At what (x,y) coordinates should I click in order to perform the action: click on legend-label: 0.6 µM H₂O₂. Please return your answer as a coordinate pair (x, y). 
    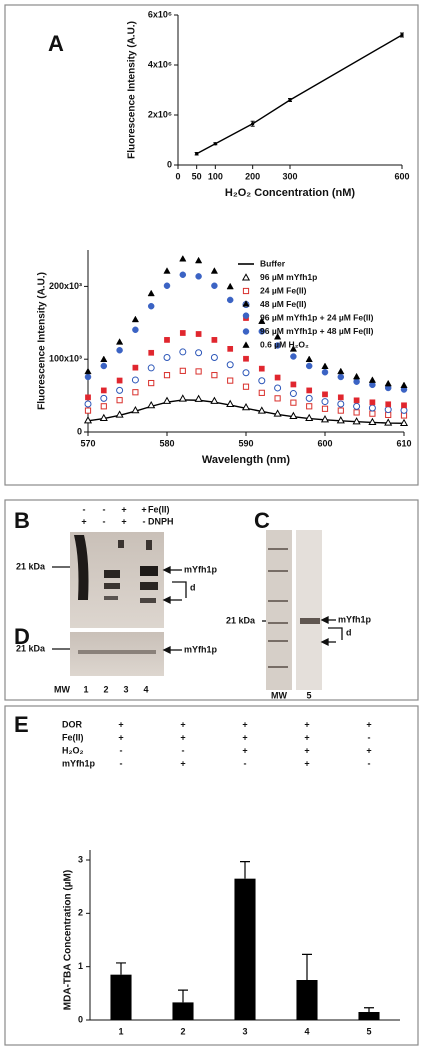
    Looking at the image, I should click on (284, 344).